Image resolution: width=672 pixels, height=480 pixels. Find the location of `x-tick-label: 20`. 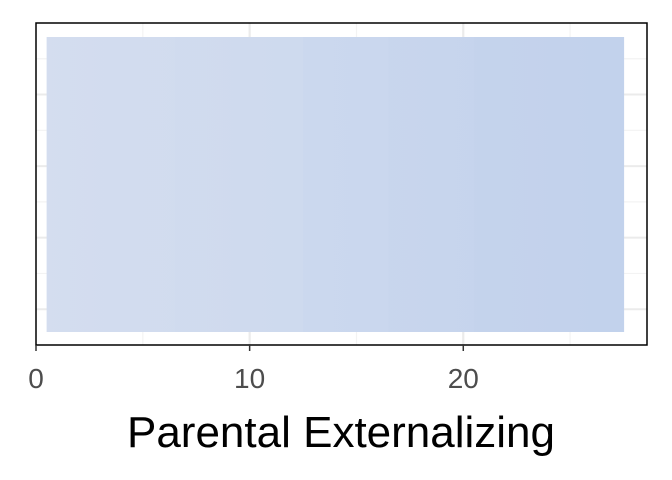

x-tick-label: 20 is located at coordinates (463, 378).